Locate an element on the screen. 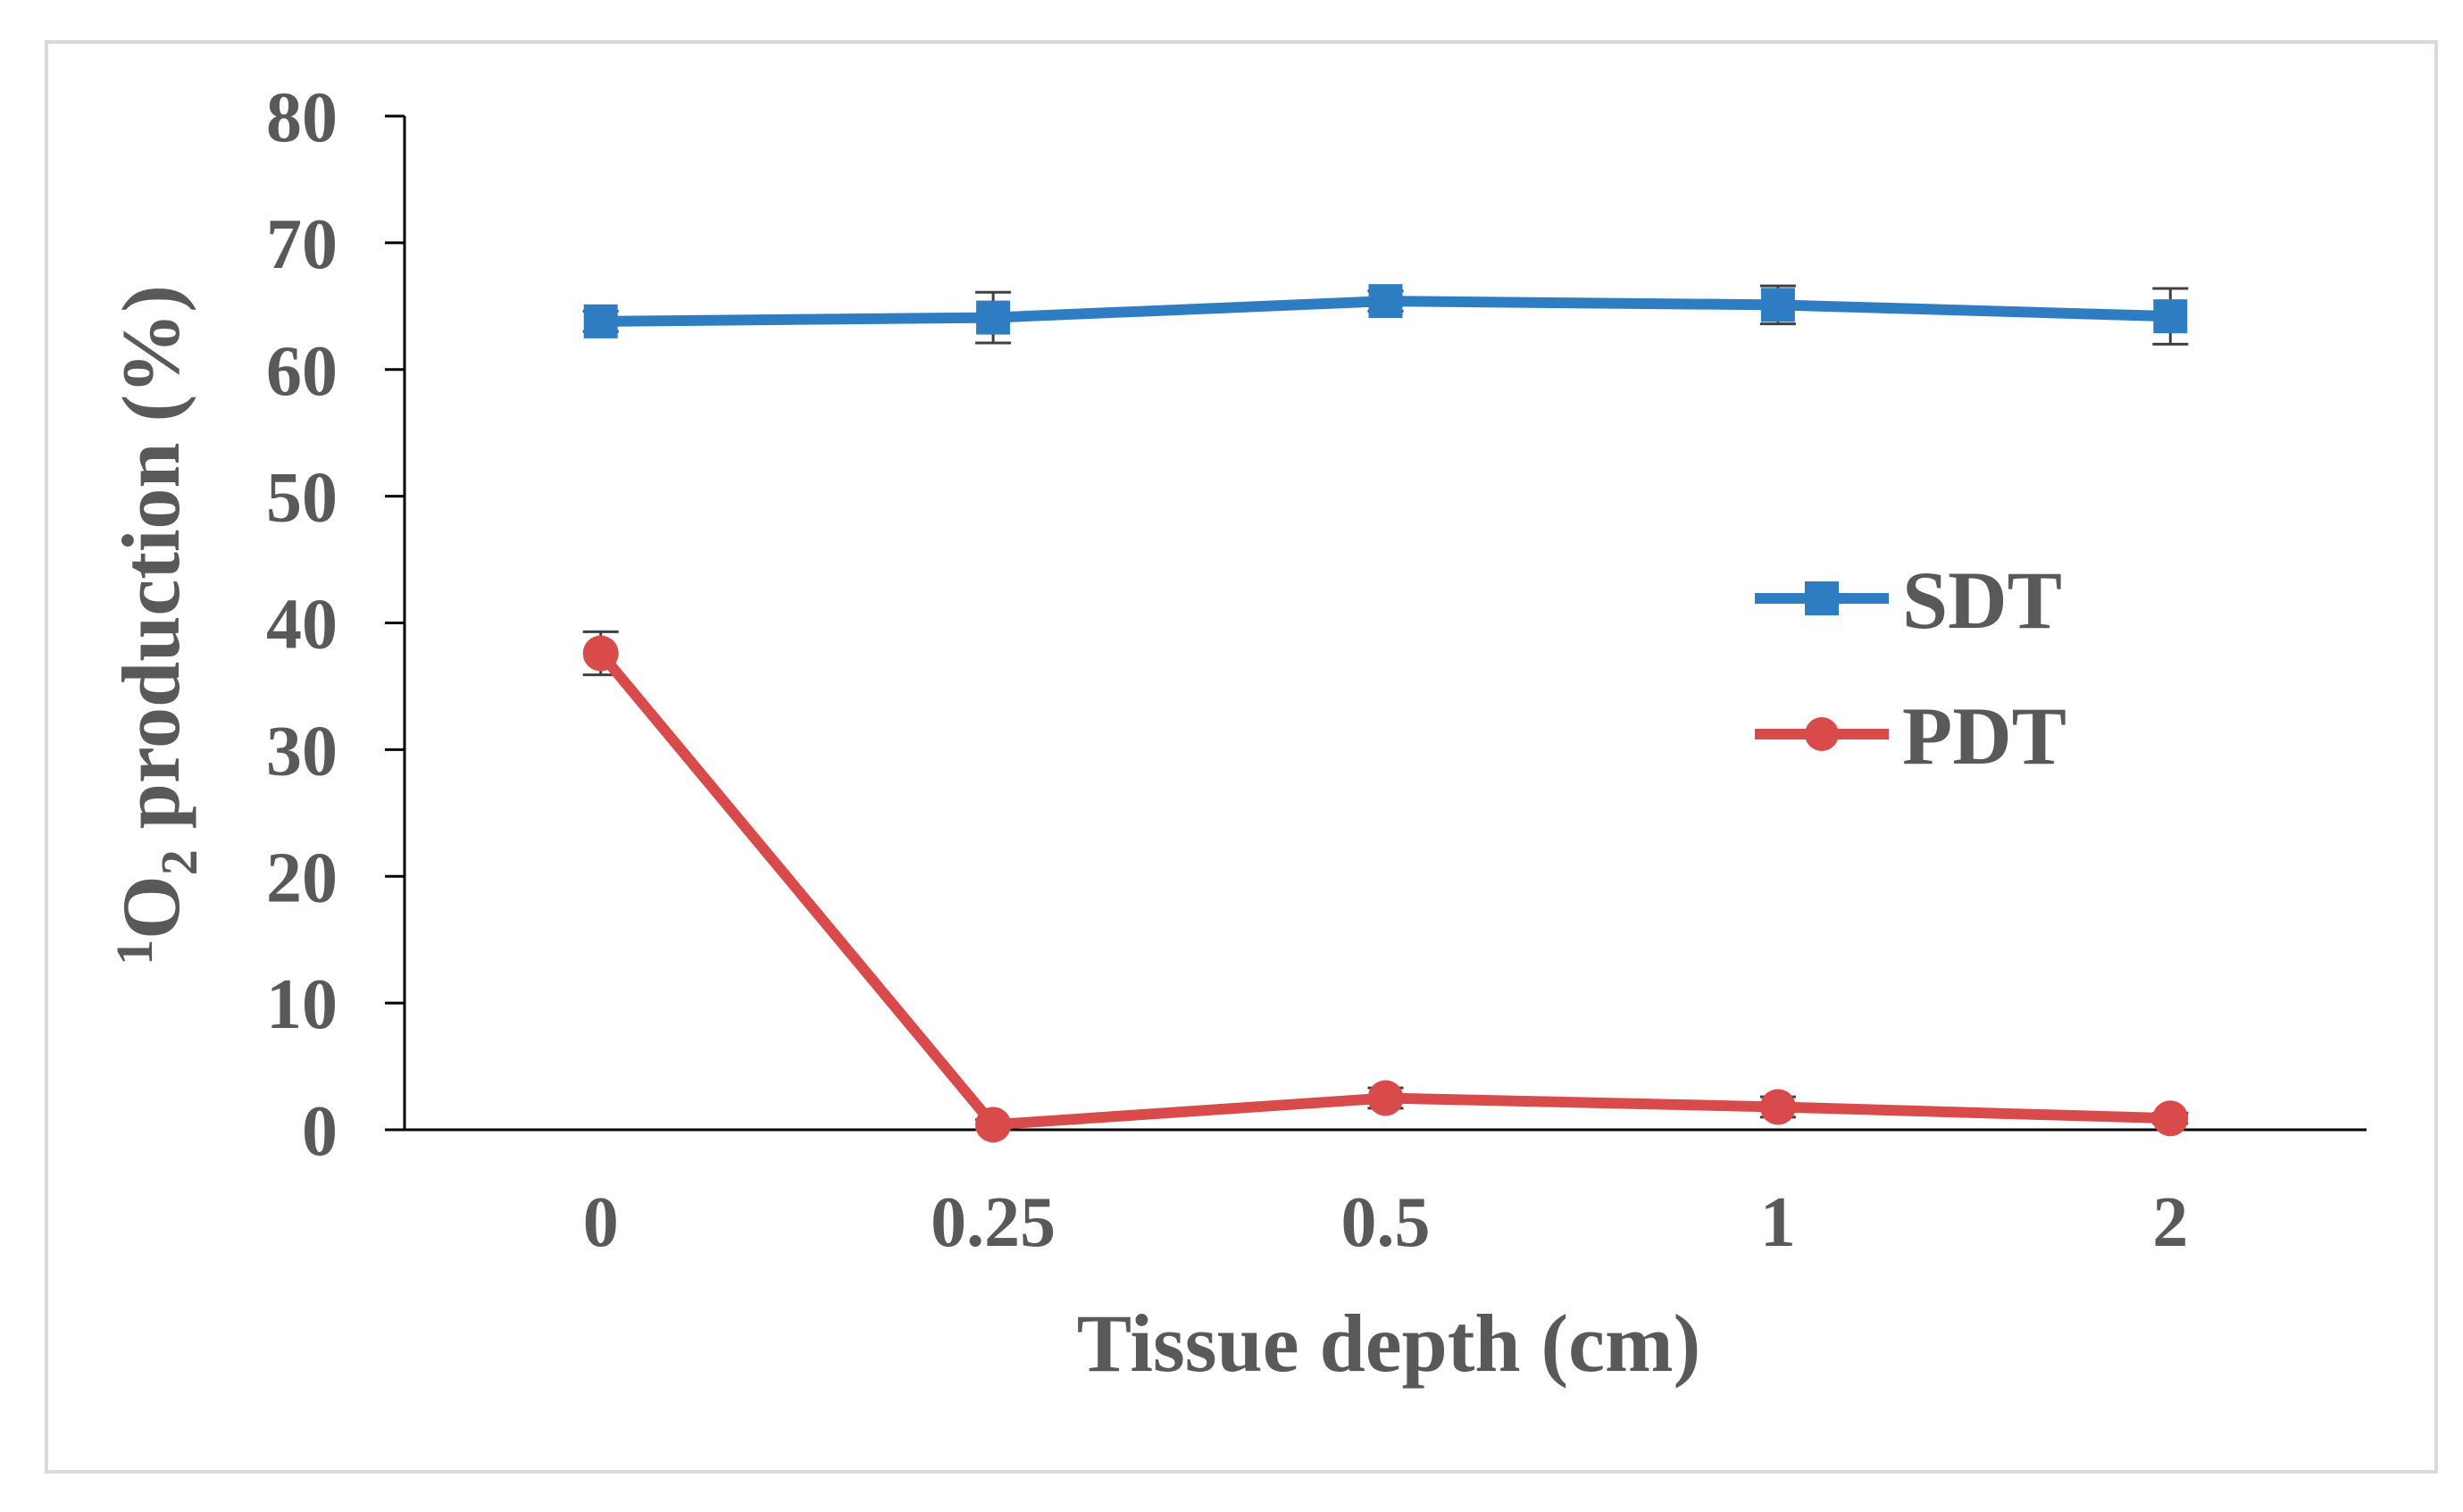 The width and height of the screenshot is (2463, 1512). x-tick-label: 2 is located at coordinates (2170, 1222).